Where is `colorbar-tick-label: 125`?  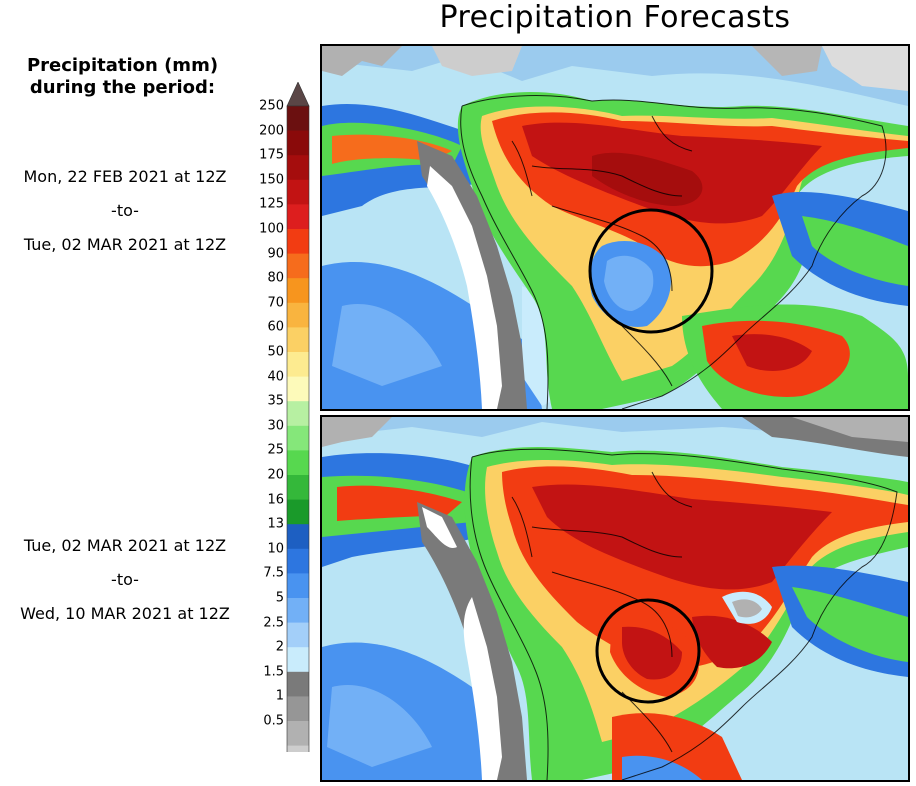 colorbar-tick-label: 125 is located at coordinates (271, 204).